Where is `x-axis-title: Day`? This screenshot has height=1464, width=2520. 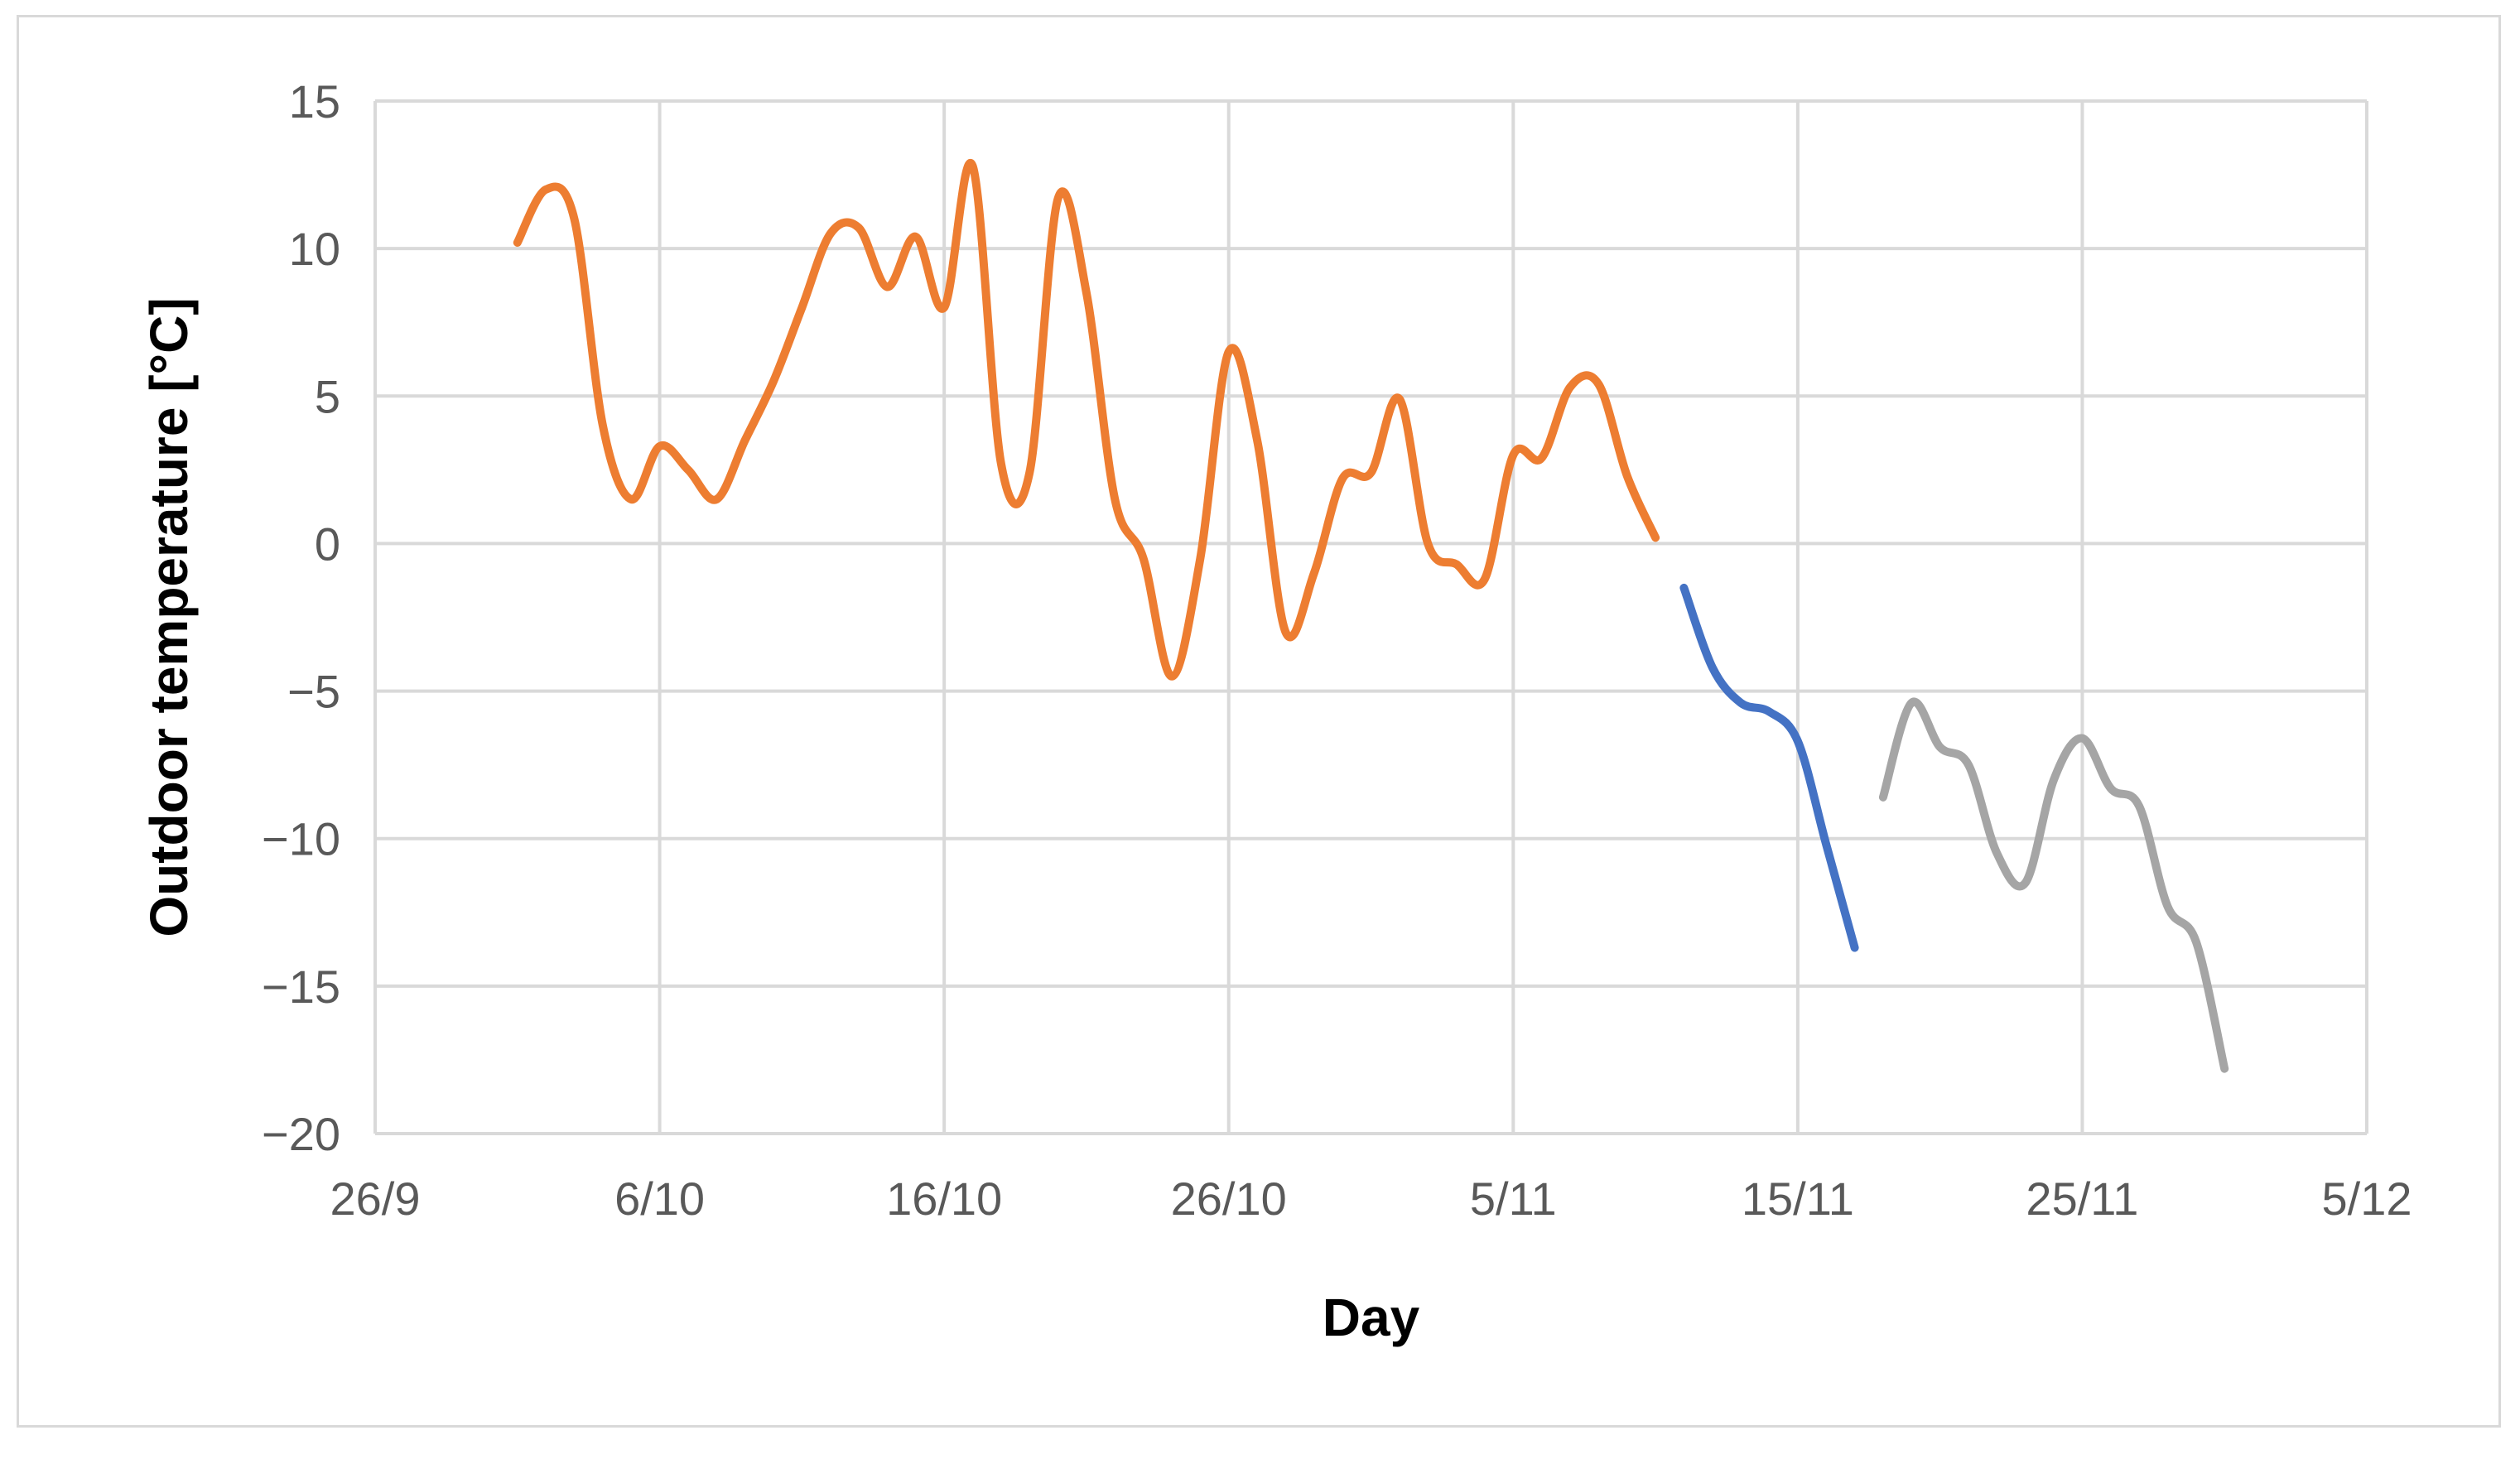 x-axis-title: Day is located at coordinates (1371, 1317).